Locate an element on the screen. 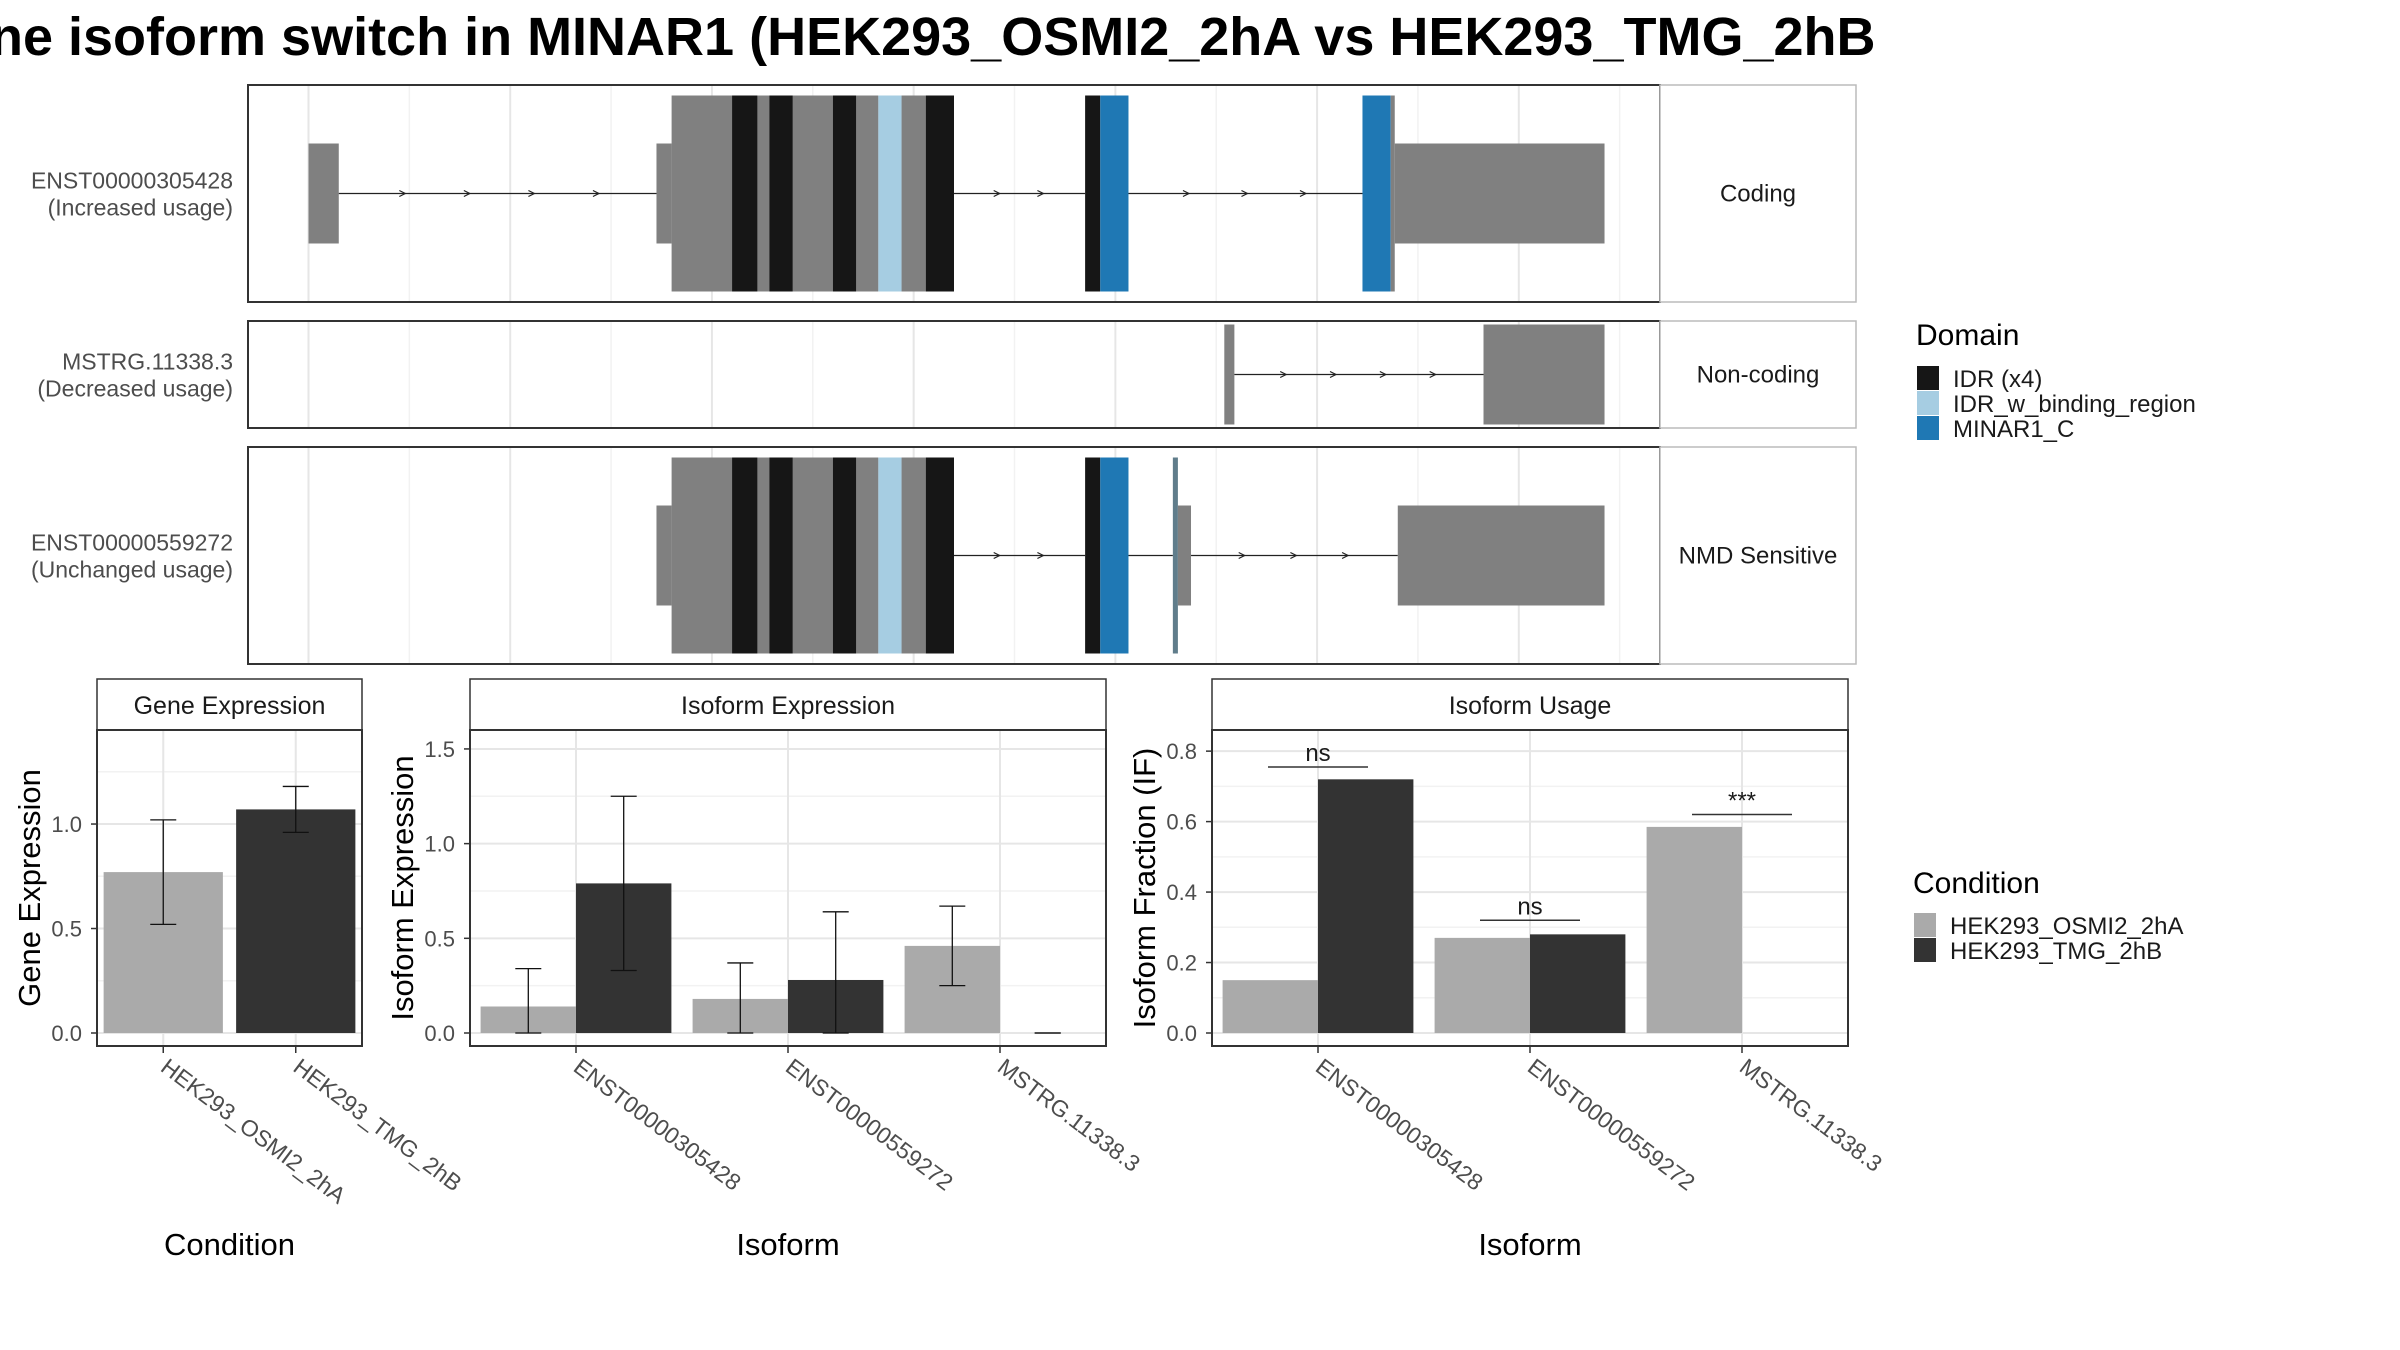  legend-label: IDR_w_binding_region is located at coordinates (2074, 404).